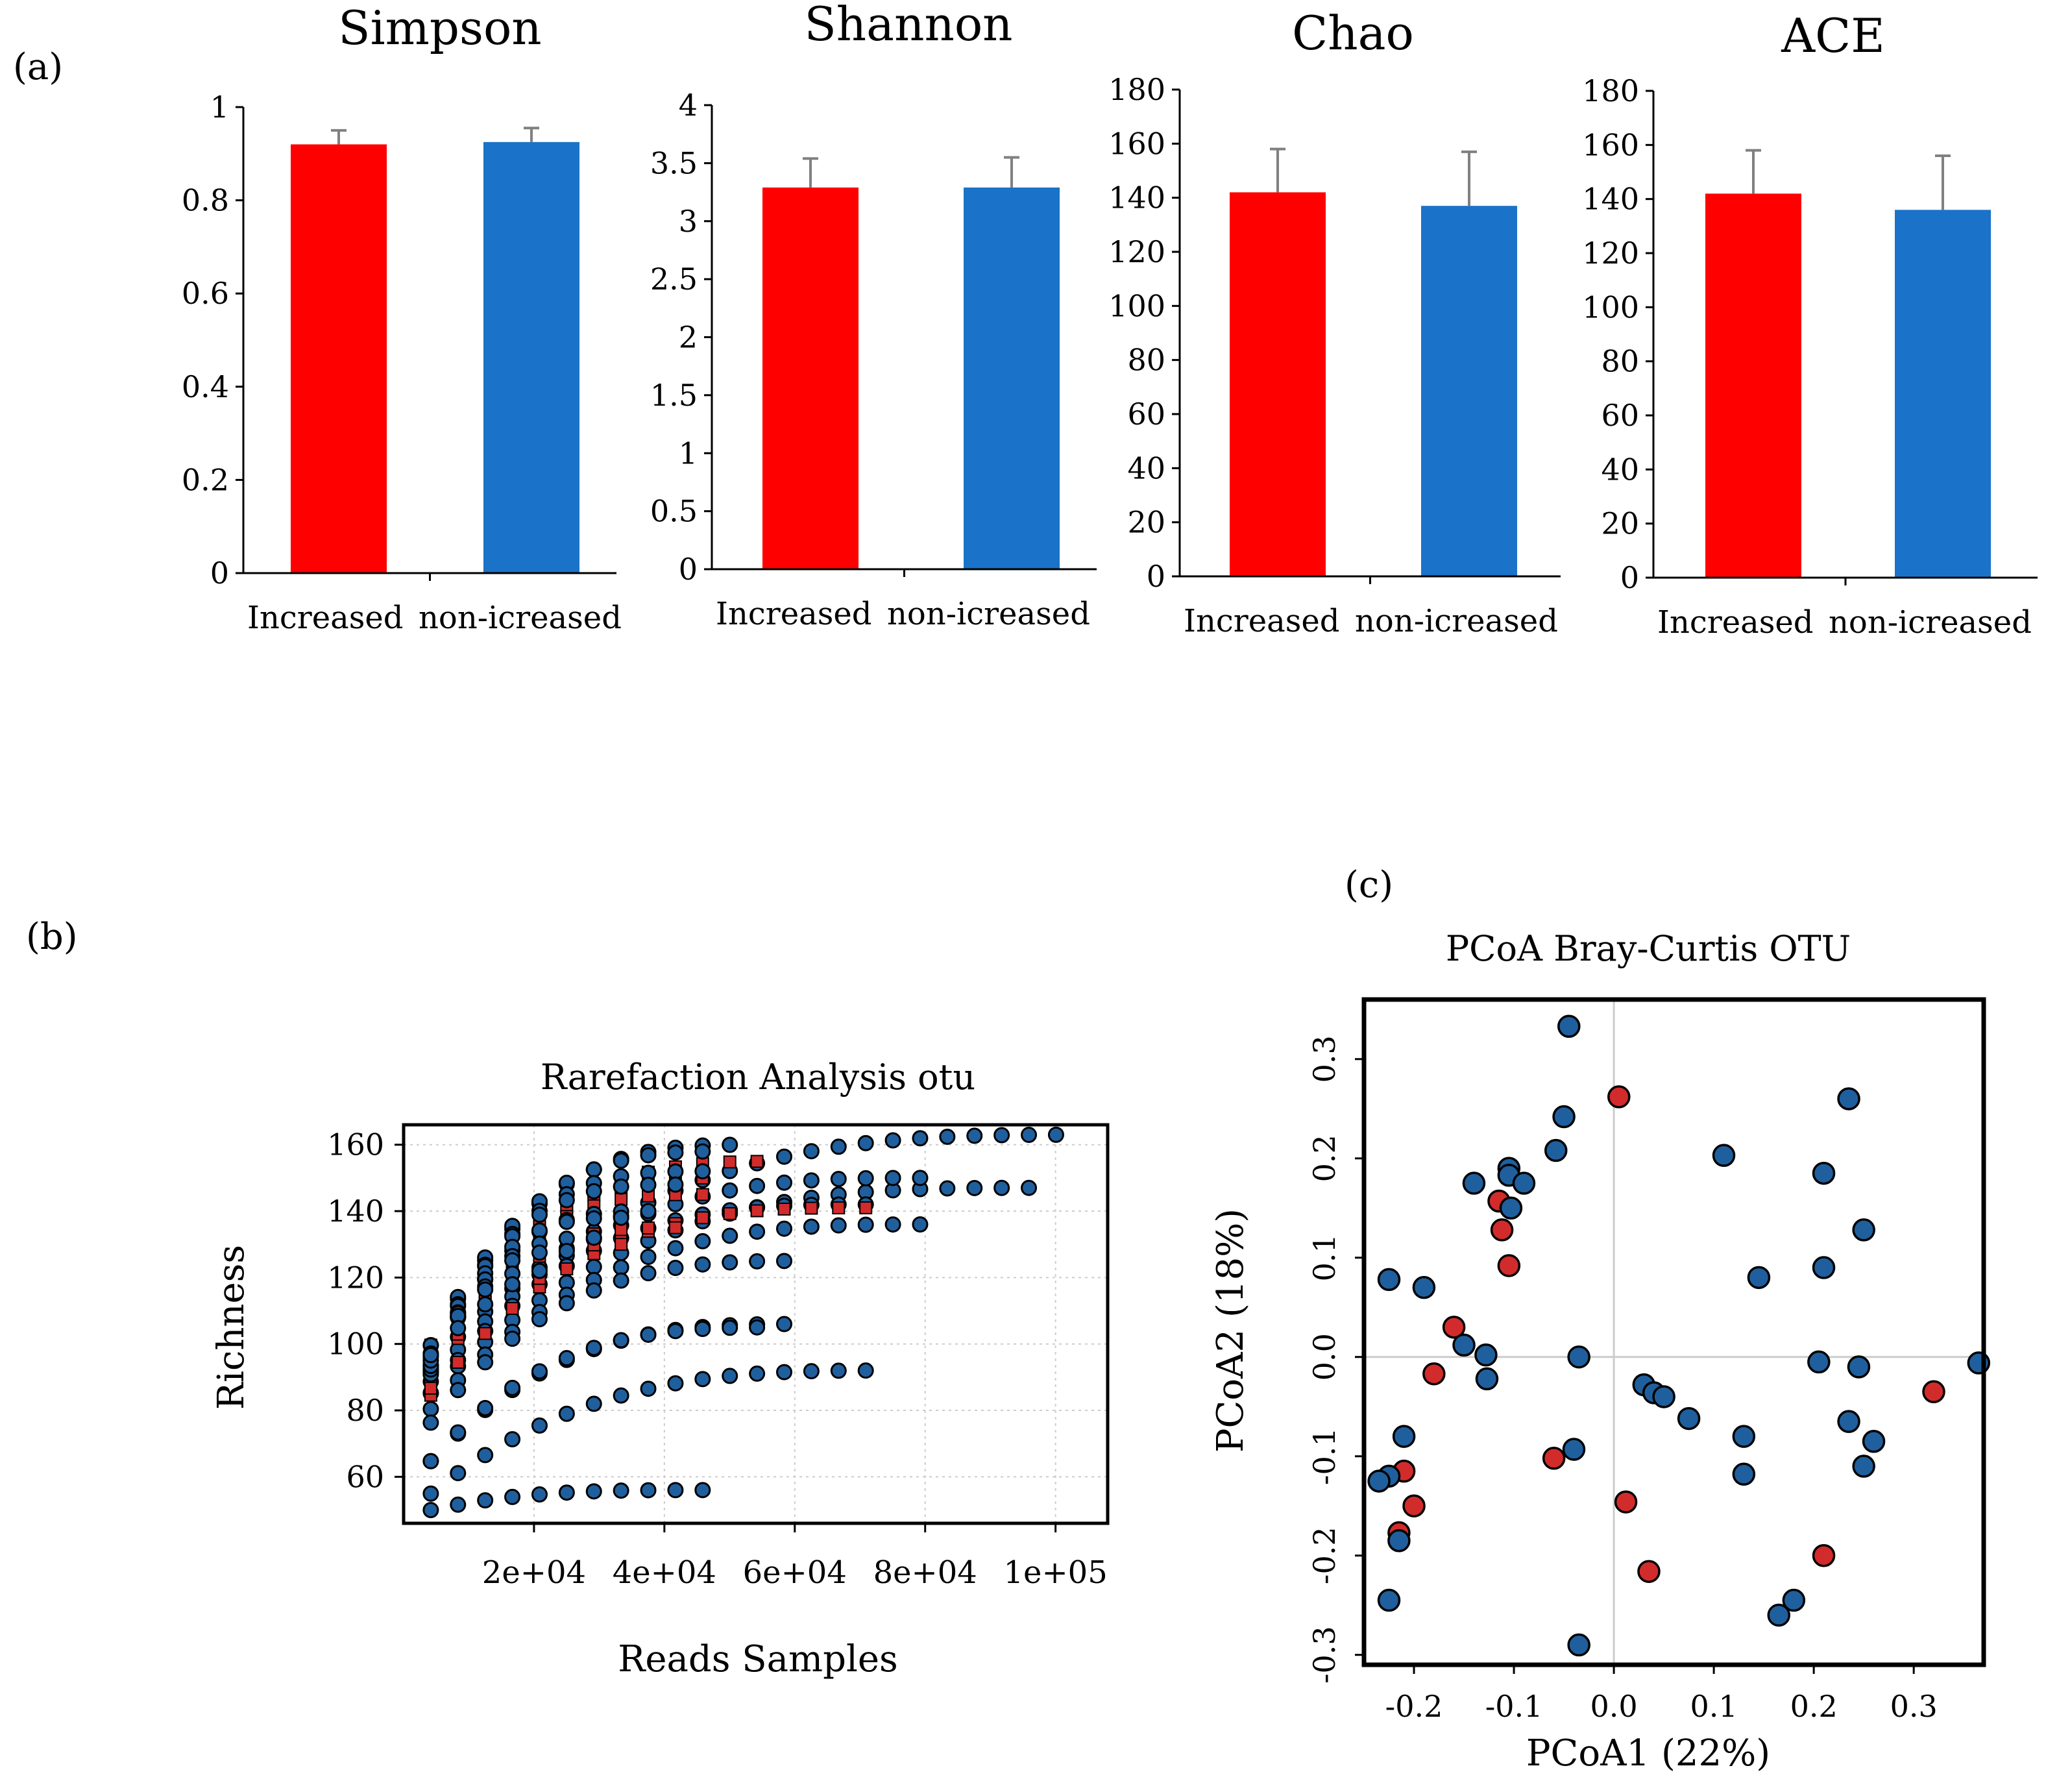  Describe the element at coordinates (810, 378) in the screenshot. I see `bar-increased` at that location.